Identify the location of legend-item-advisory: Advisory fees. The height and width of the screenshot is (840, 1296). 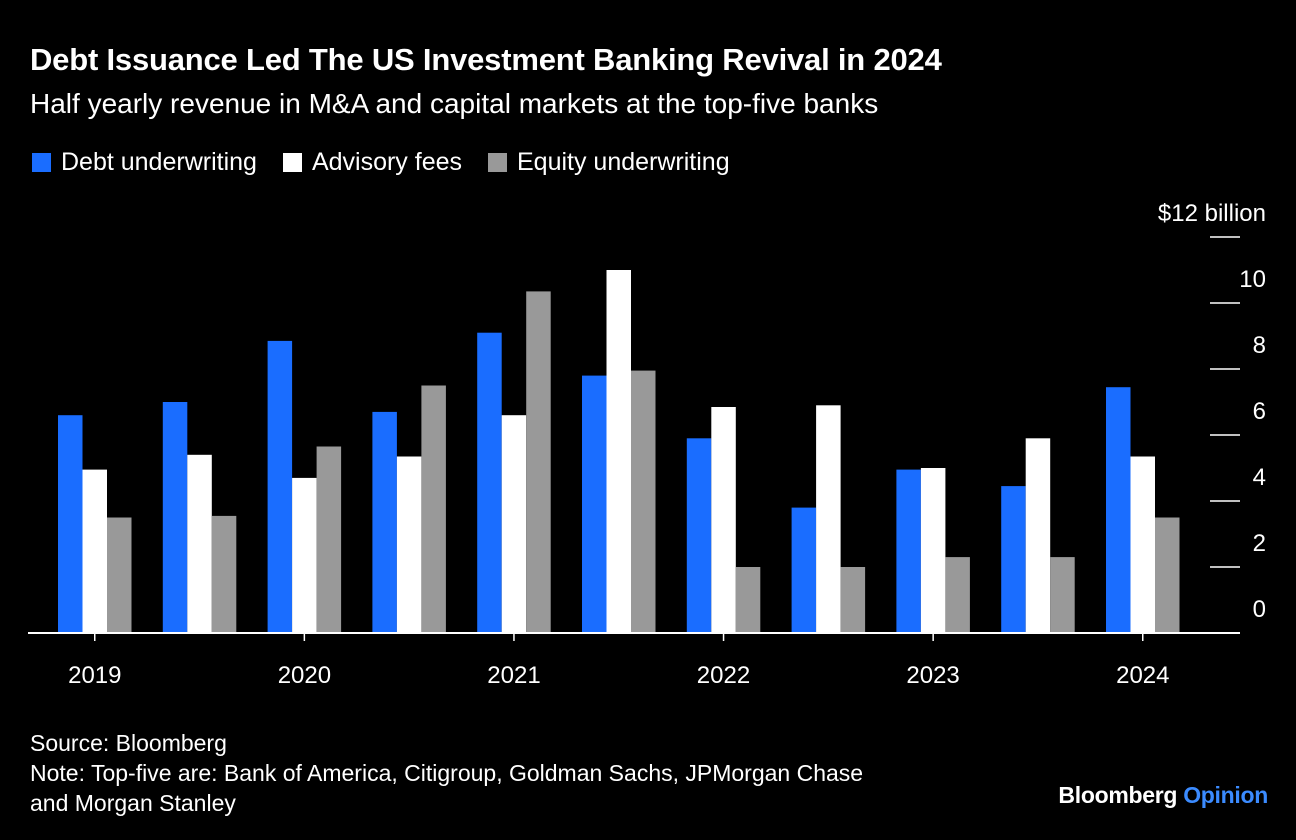
(372, 162).